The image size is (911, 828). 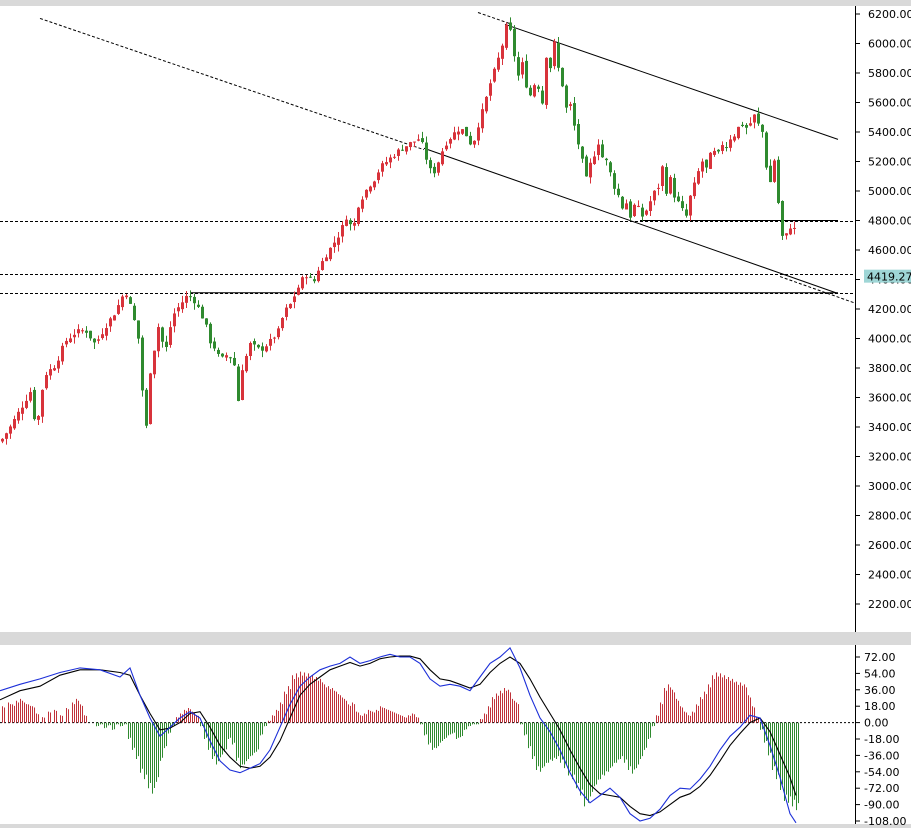 What do you see at coordinates (889, 368) in the screenshot?
I see `price-tick-label: 3800.00` at bounding box center [889, 368].